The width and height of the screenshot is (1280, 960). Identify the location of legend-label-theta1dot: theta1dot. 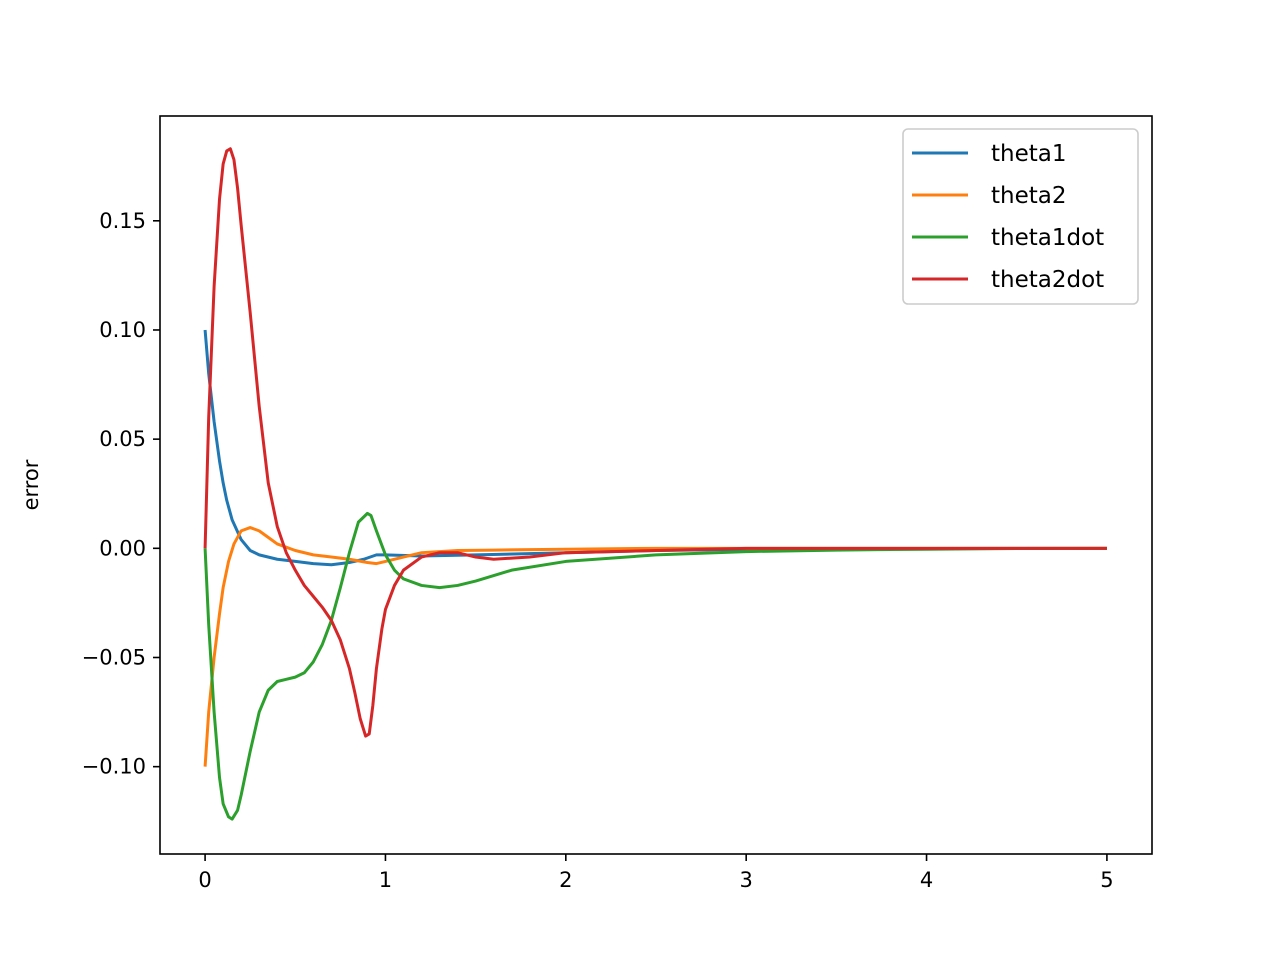
(1047, 238).